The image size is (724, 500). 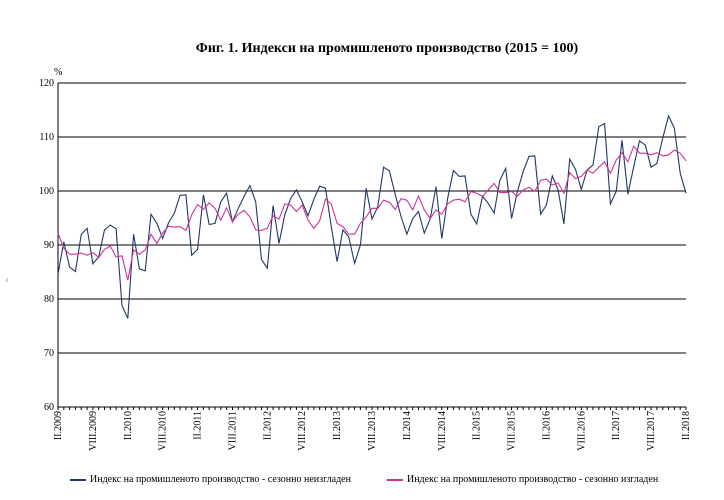 What do you see at coordinates (546, 425) in the screenshot?
I see `x-tick-label: II.2016` at bounding box center [546, 425].